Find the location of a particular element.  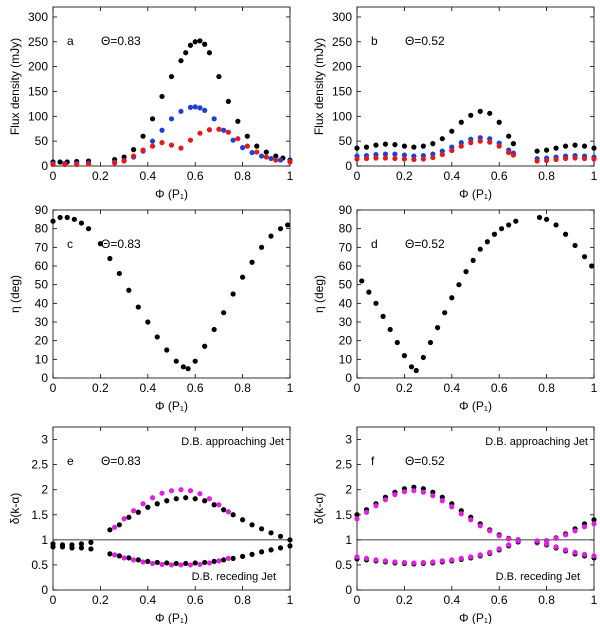

series-receding-jet-magenta- is located at coordinates (475, 552).